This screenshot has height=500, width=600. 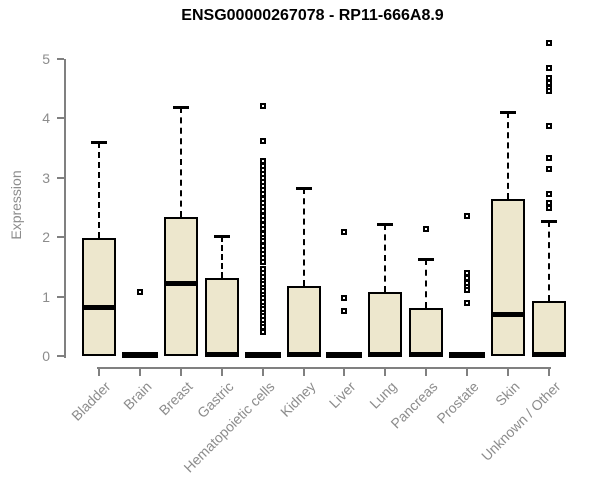 What do you see at coordinates (385, 324) in the screenshot?
I see `box-lung` at bounding box center [385, 324].